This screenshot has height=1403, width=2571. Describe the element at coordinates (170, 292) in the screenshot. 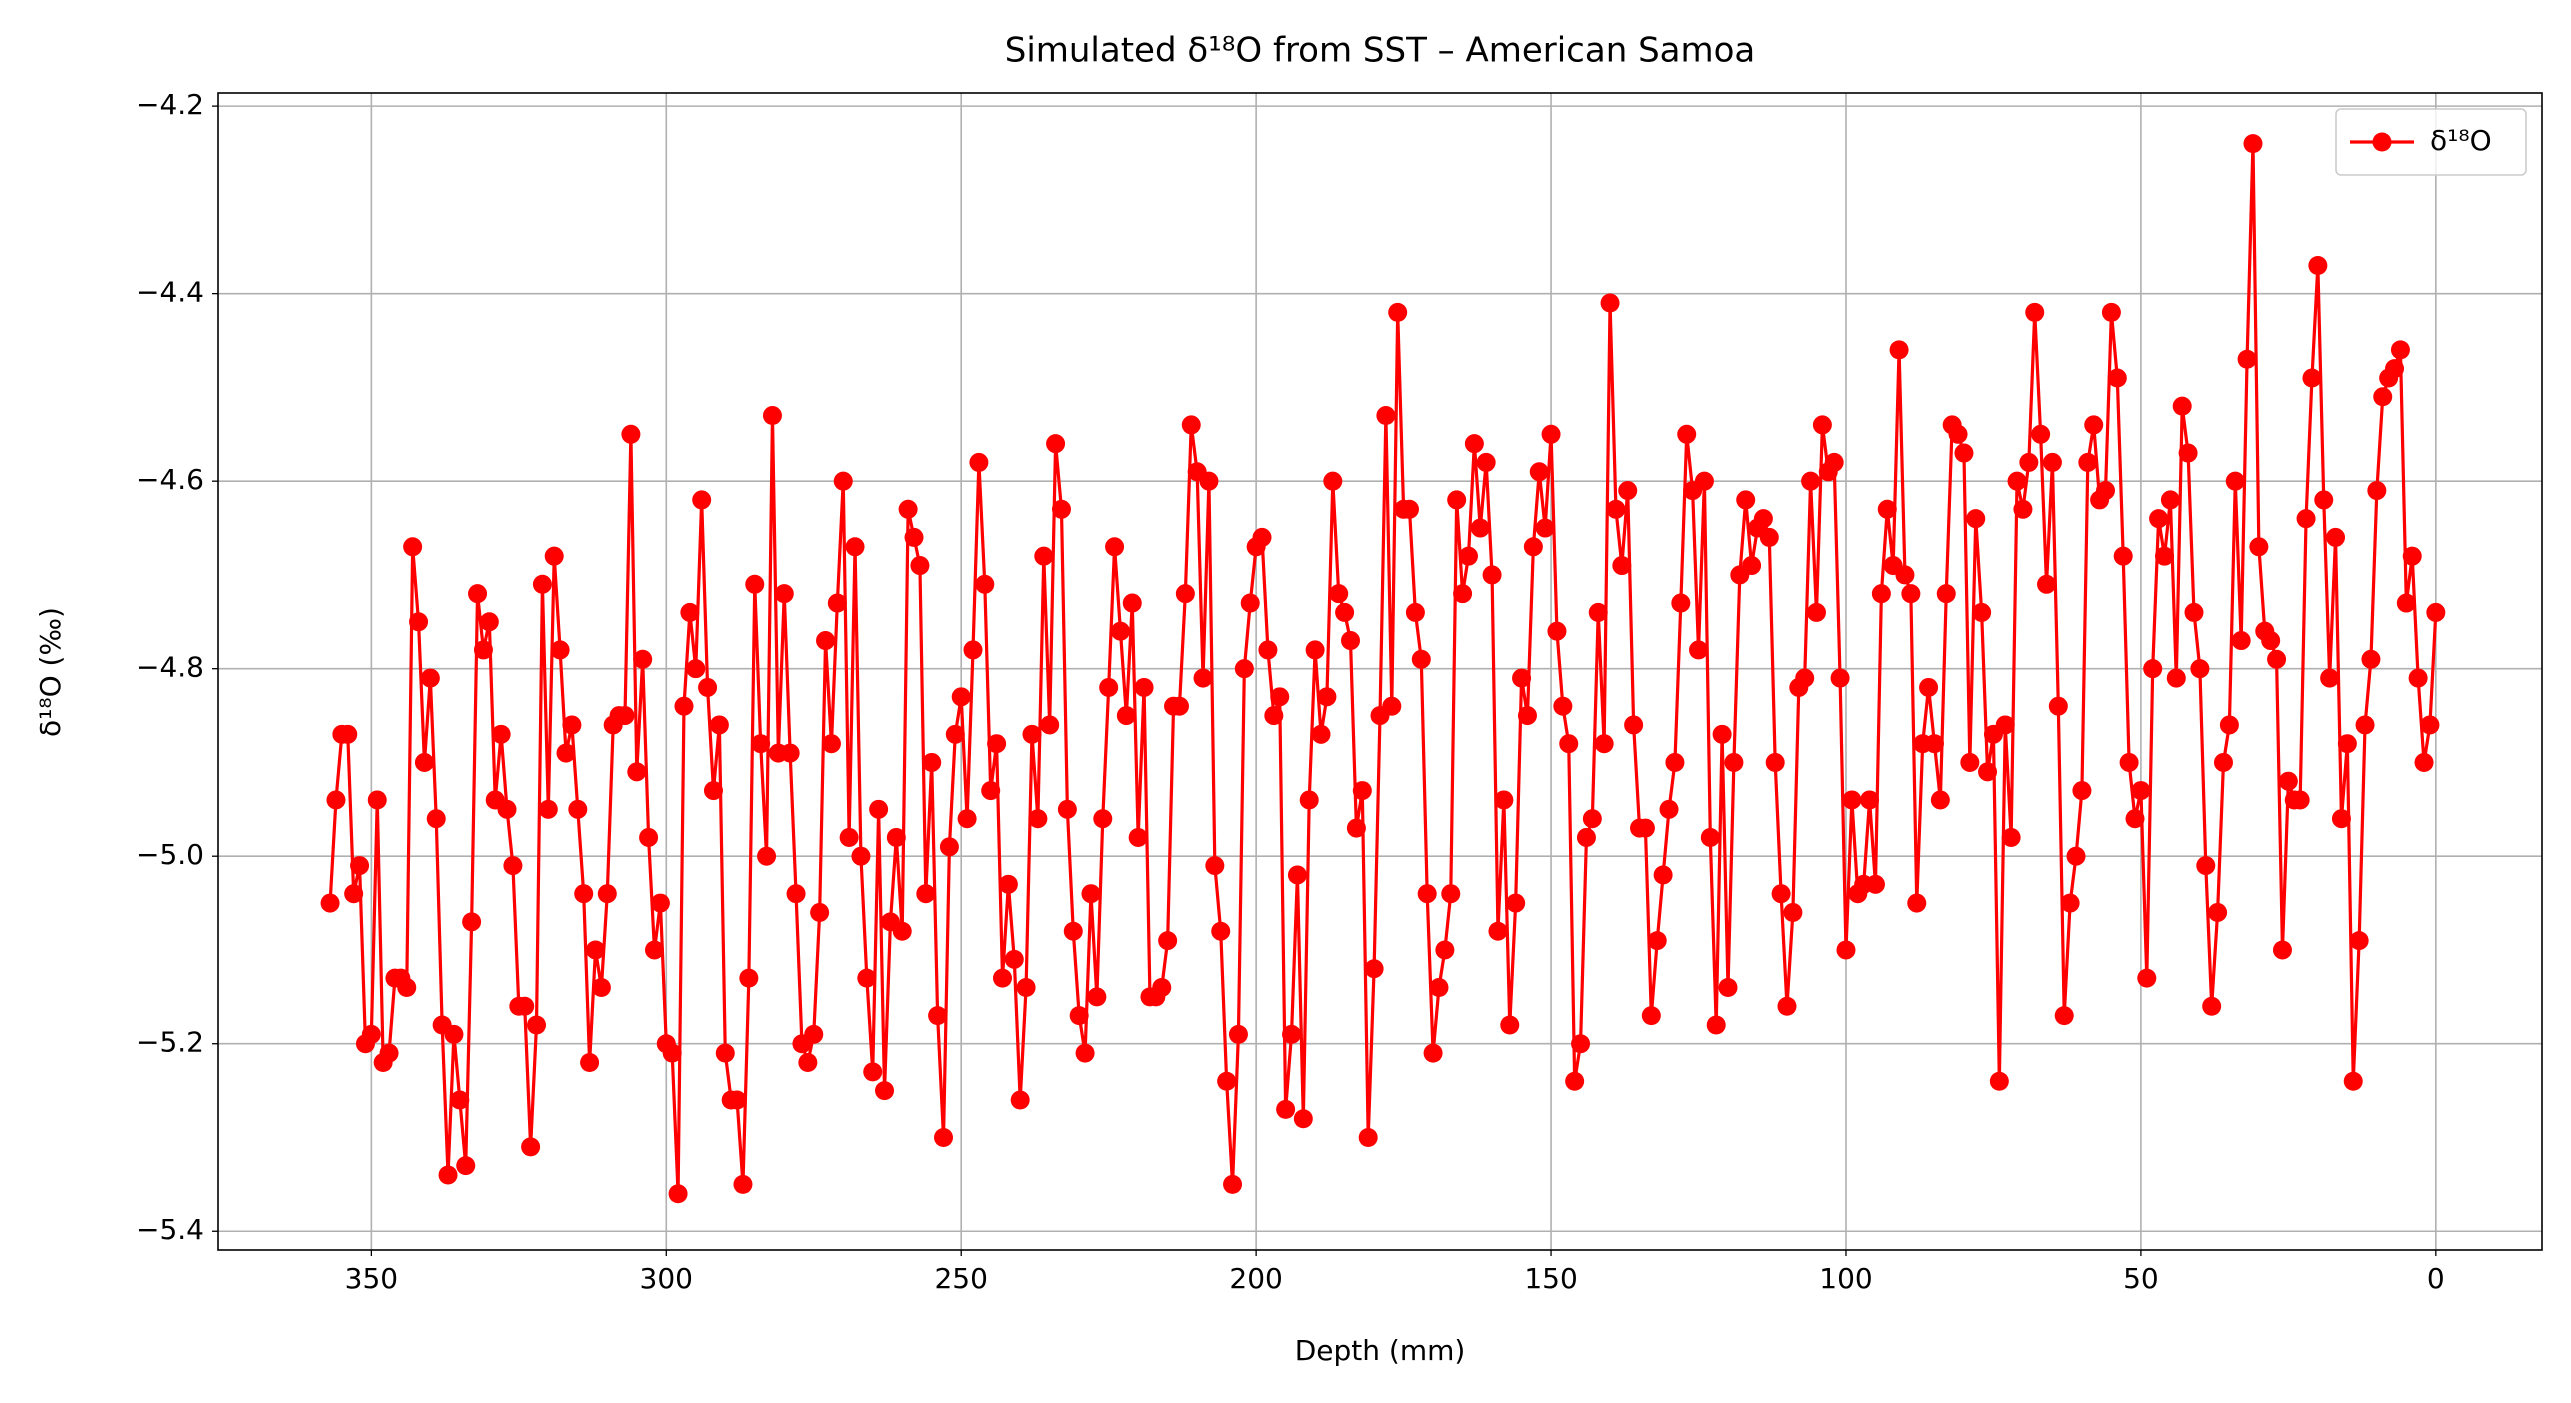

I see `y-tick-label: −4.4` at that location.